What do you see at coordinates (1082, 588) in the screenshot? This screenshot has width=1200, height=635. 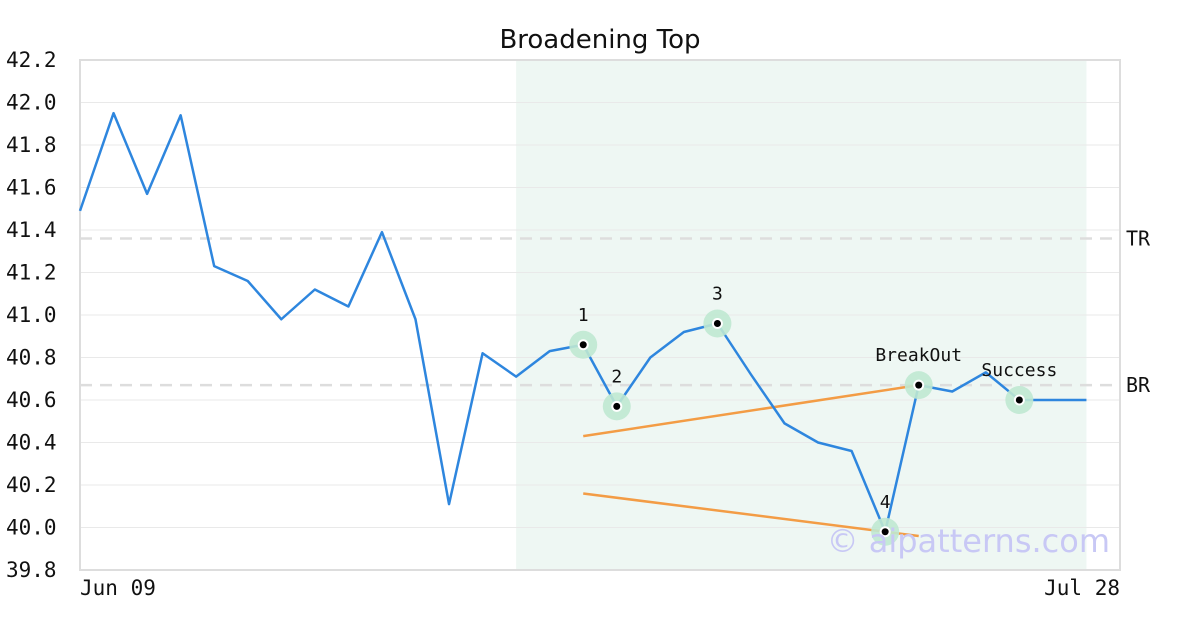 I see `x-tick-label: Jul 28` at bounding box center [1082, 588].